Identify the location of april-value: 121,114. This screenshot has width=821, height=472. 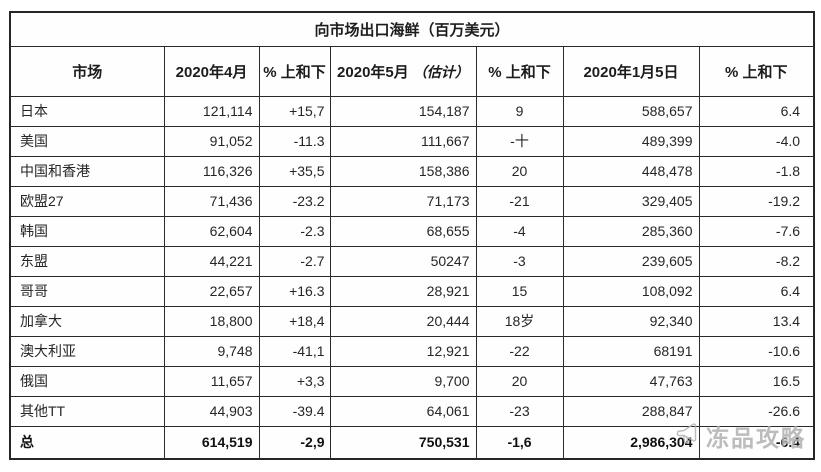
(211, 111).